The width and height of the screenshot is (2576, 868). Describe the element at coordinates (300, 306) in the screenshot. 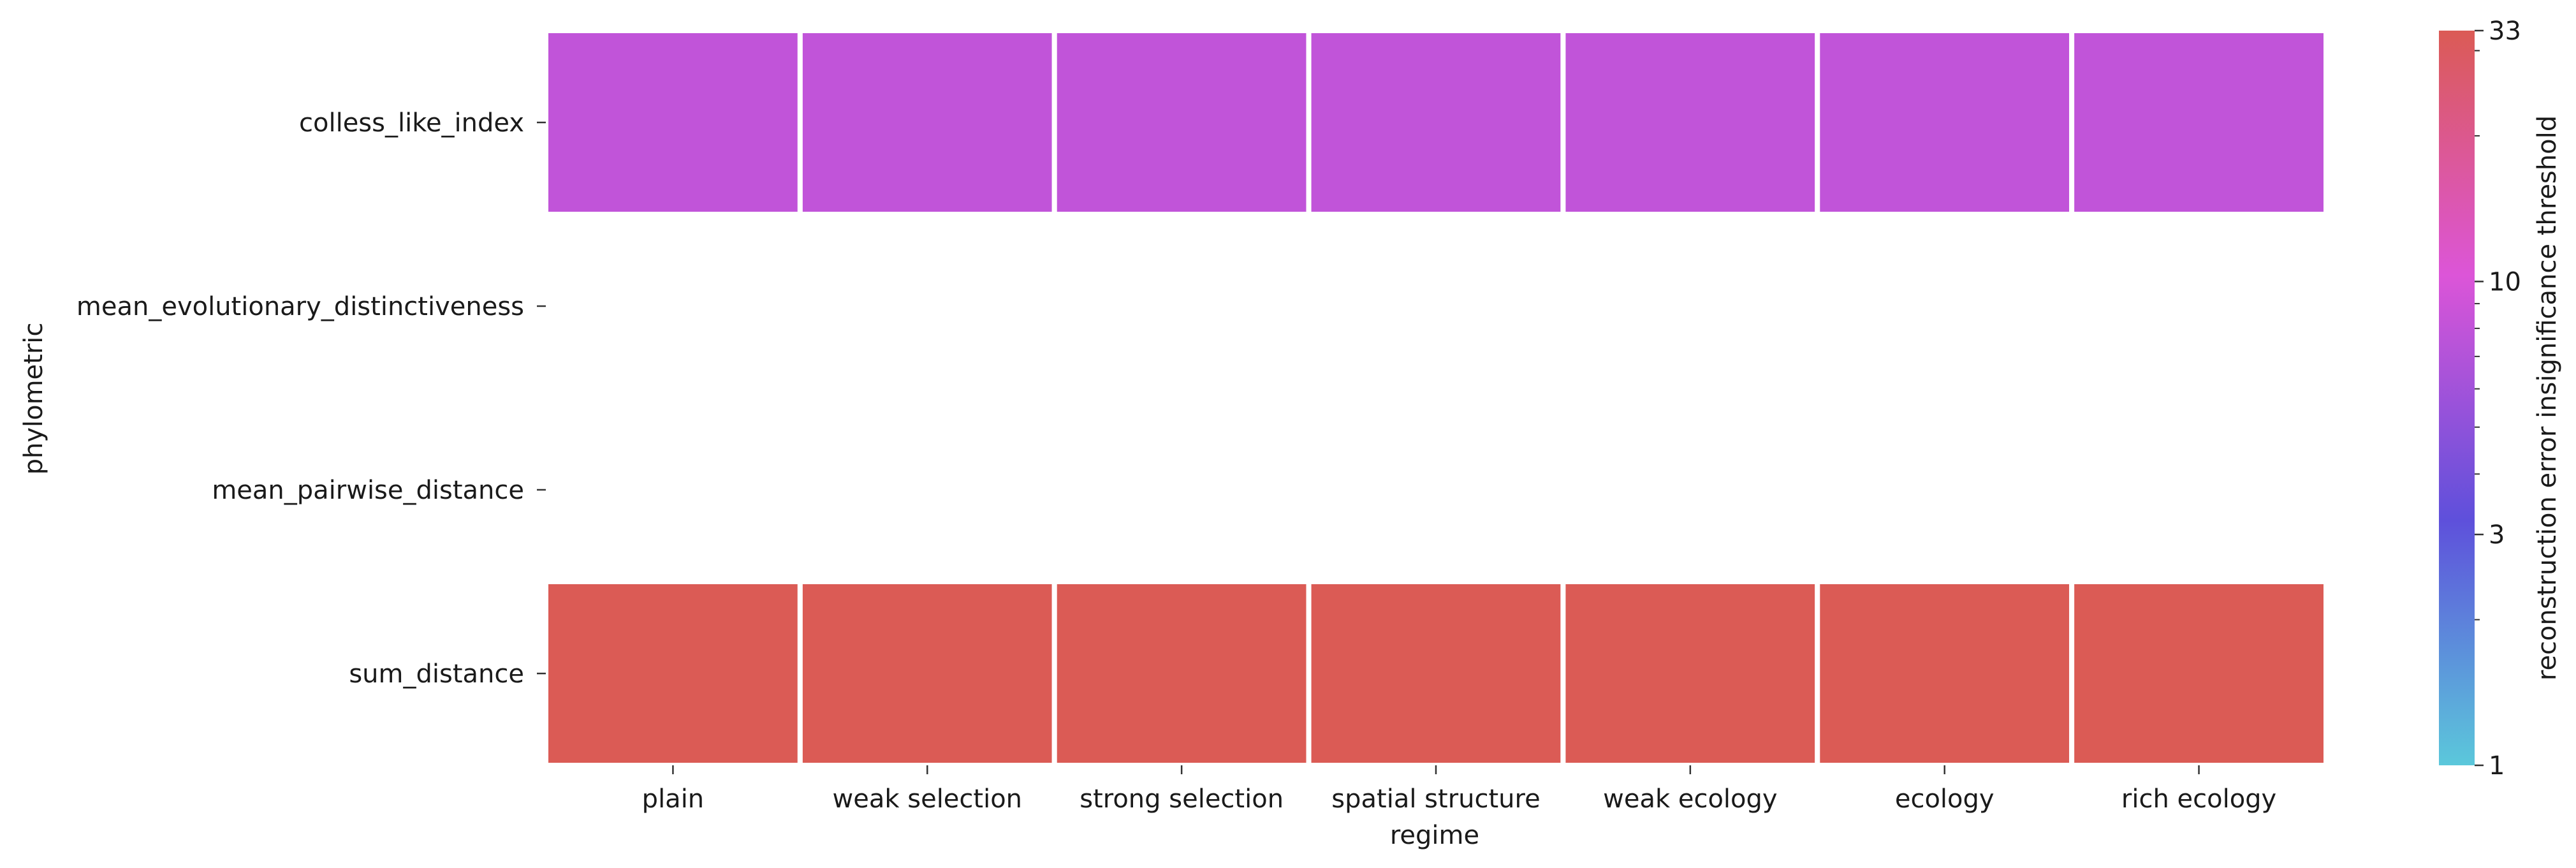

I see `y-tick-label: mean_evolutionary_distinctiveness` at that location.